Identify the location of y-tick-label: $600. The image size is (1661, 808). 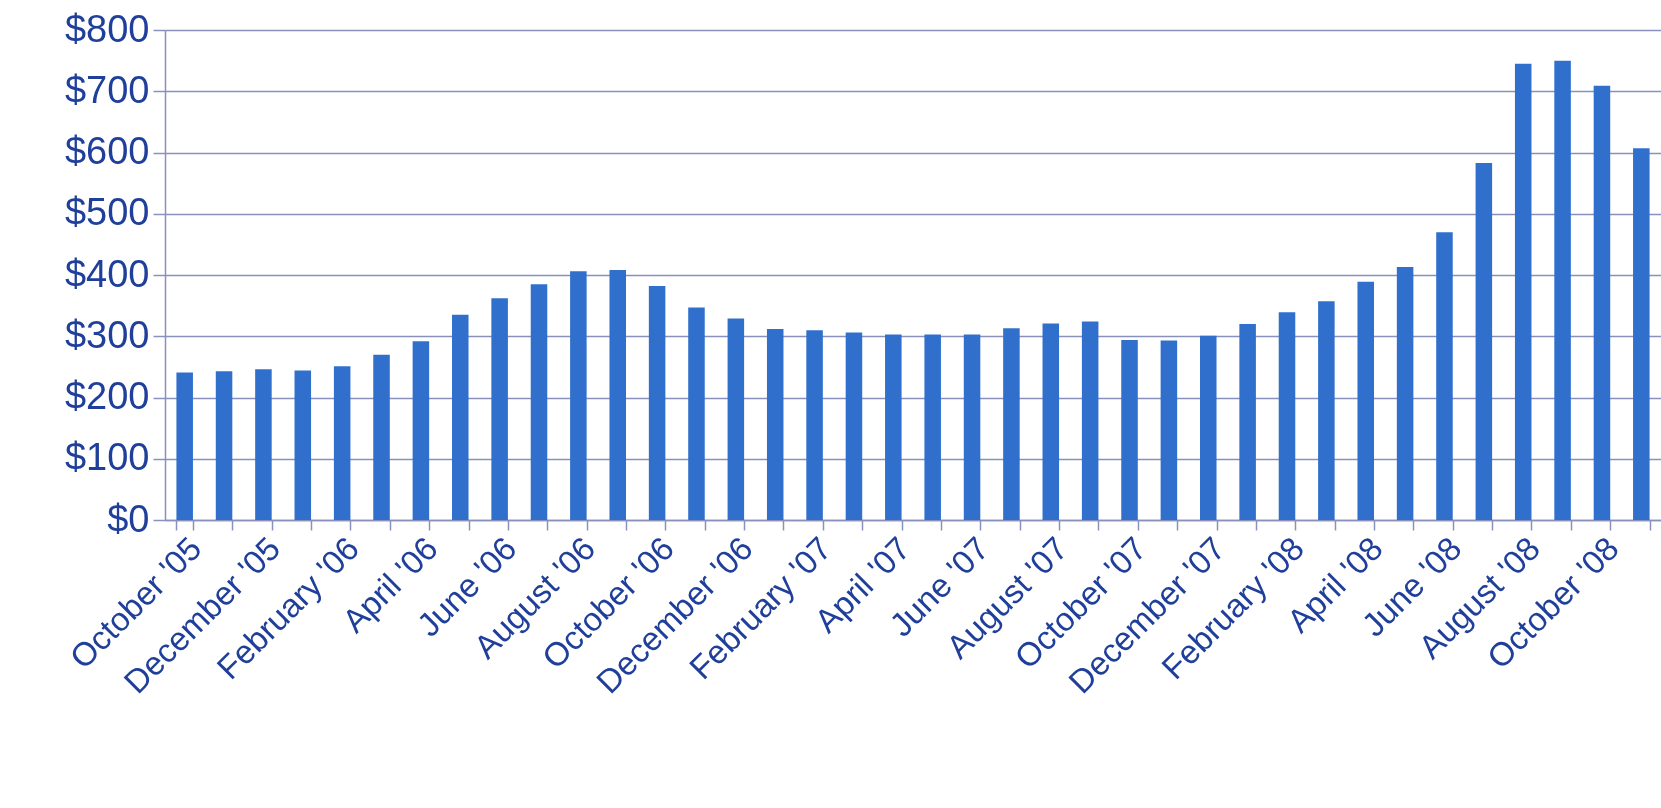
(107, 151).